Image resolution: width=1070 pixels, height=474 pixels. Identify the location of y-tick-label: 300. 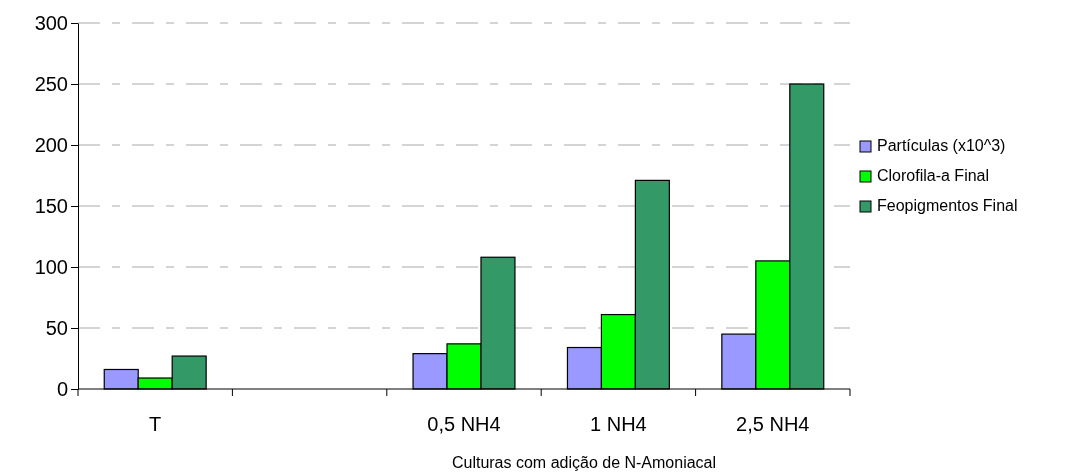
(51, 22).